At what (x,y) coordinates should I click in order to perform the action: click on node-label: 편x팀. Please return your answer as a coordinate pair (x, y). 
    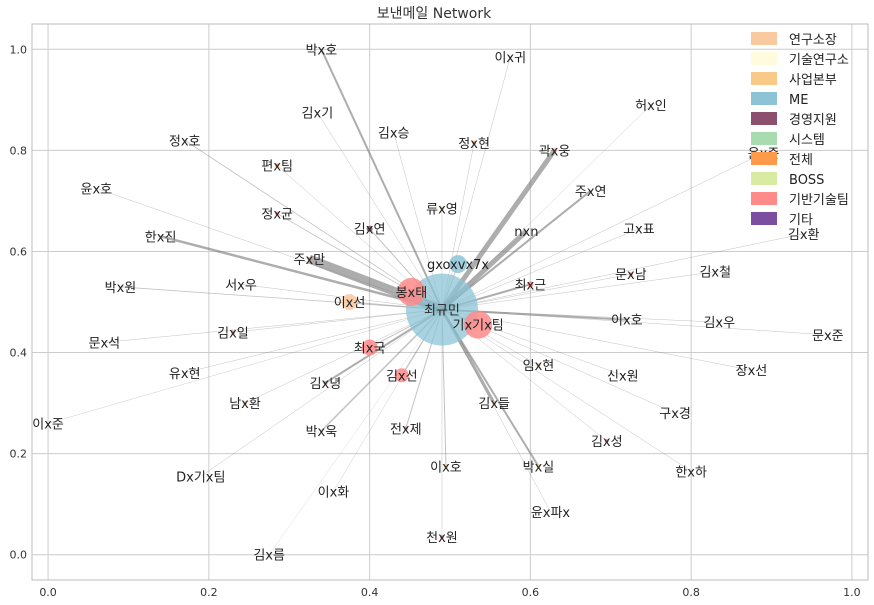
    Looking at the image, I should click on (277, 167).